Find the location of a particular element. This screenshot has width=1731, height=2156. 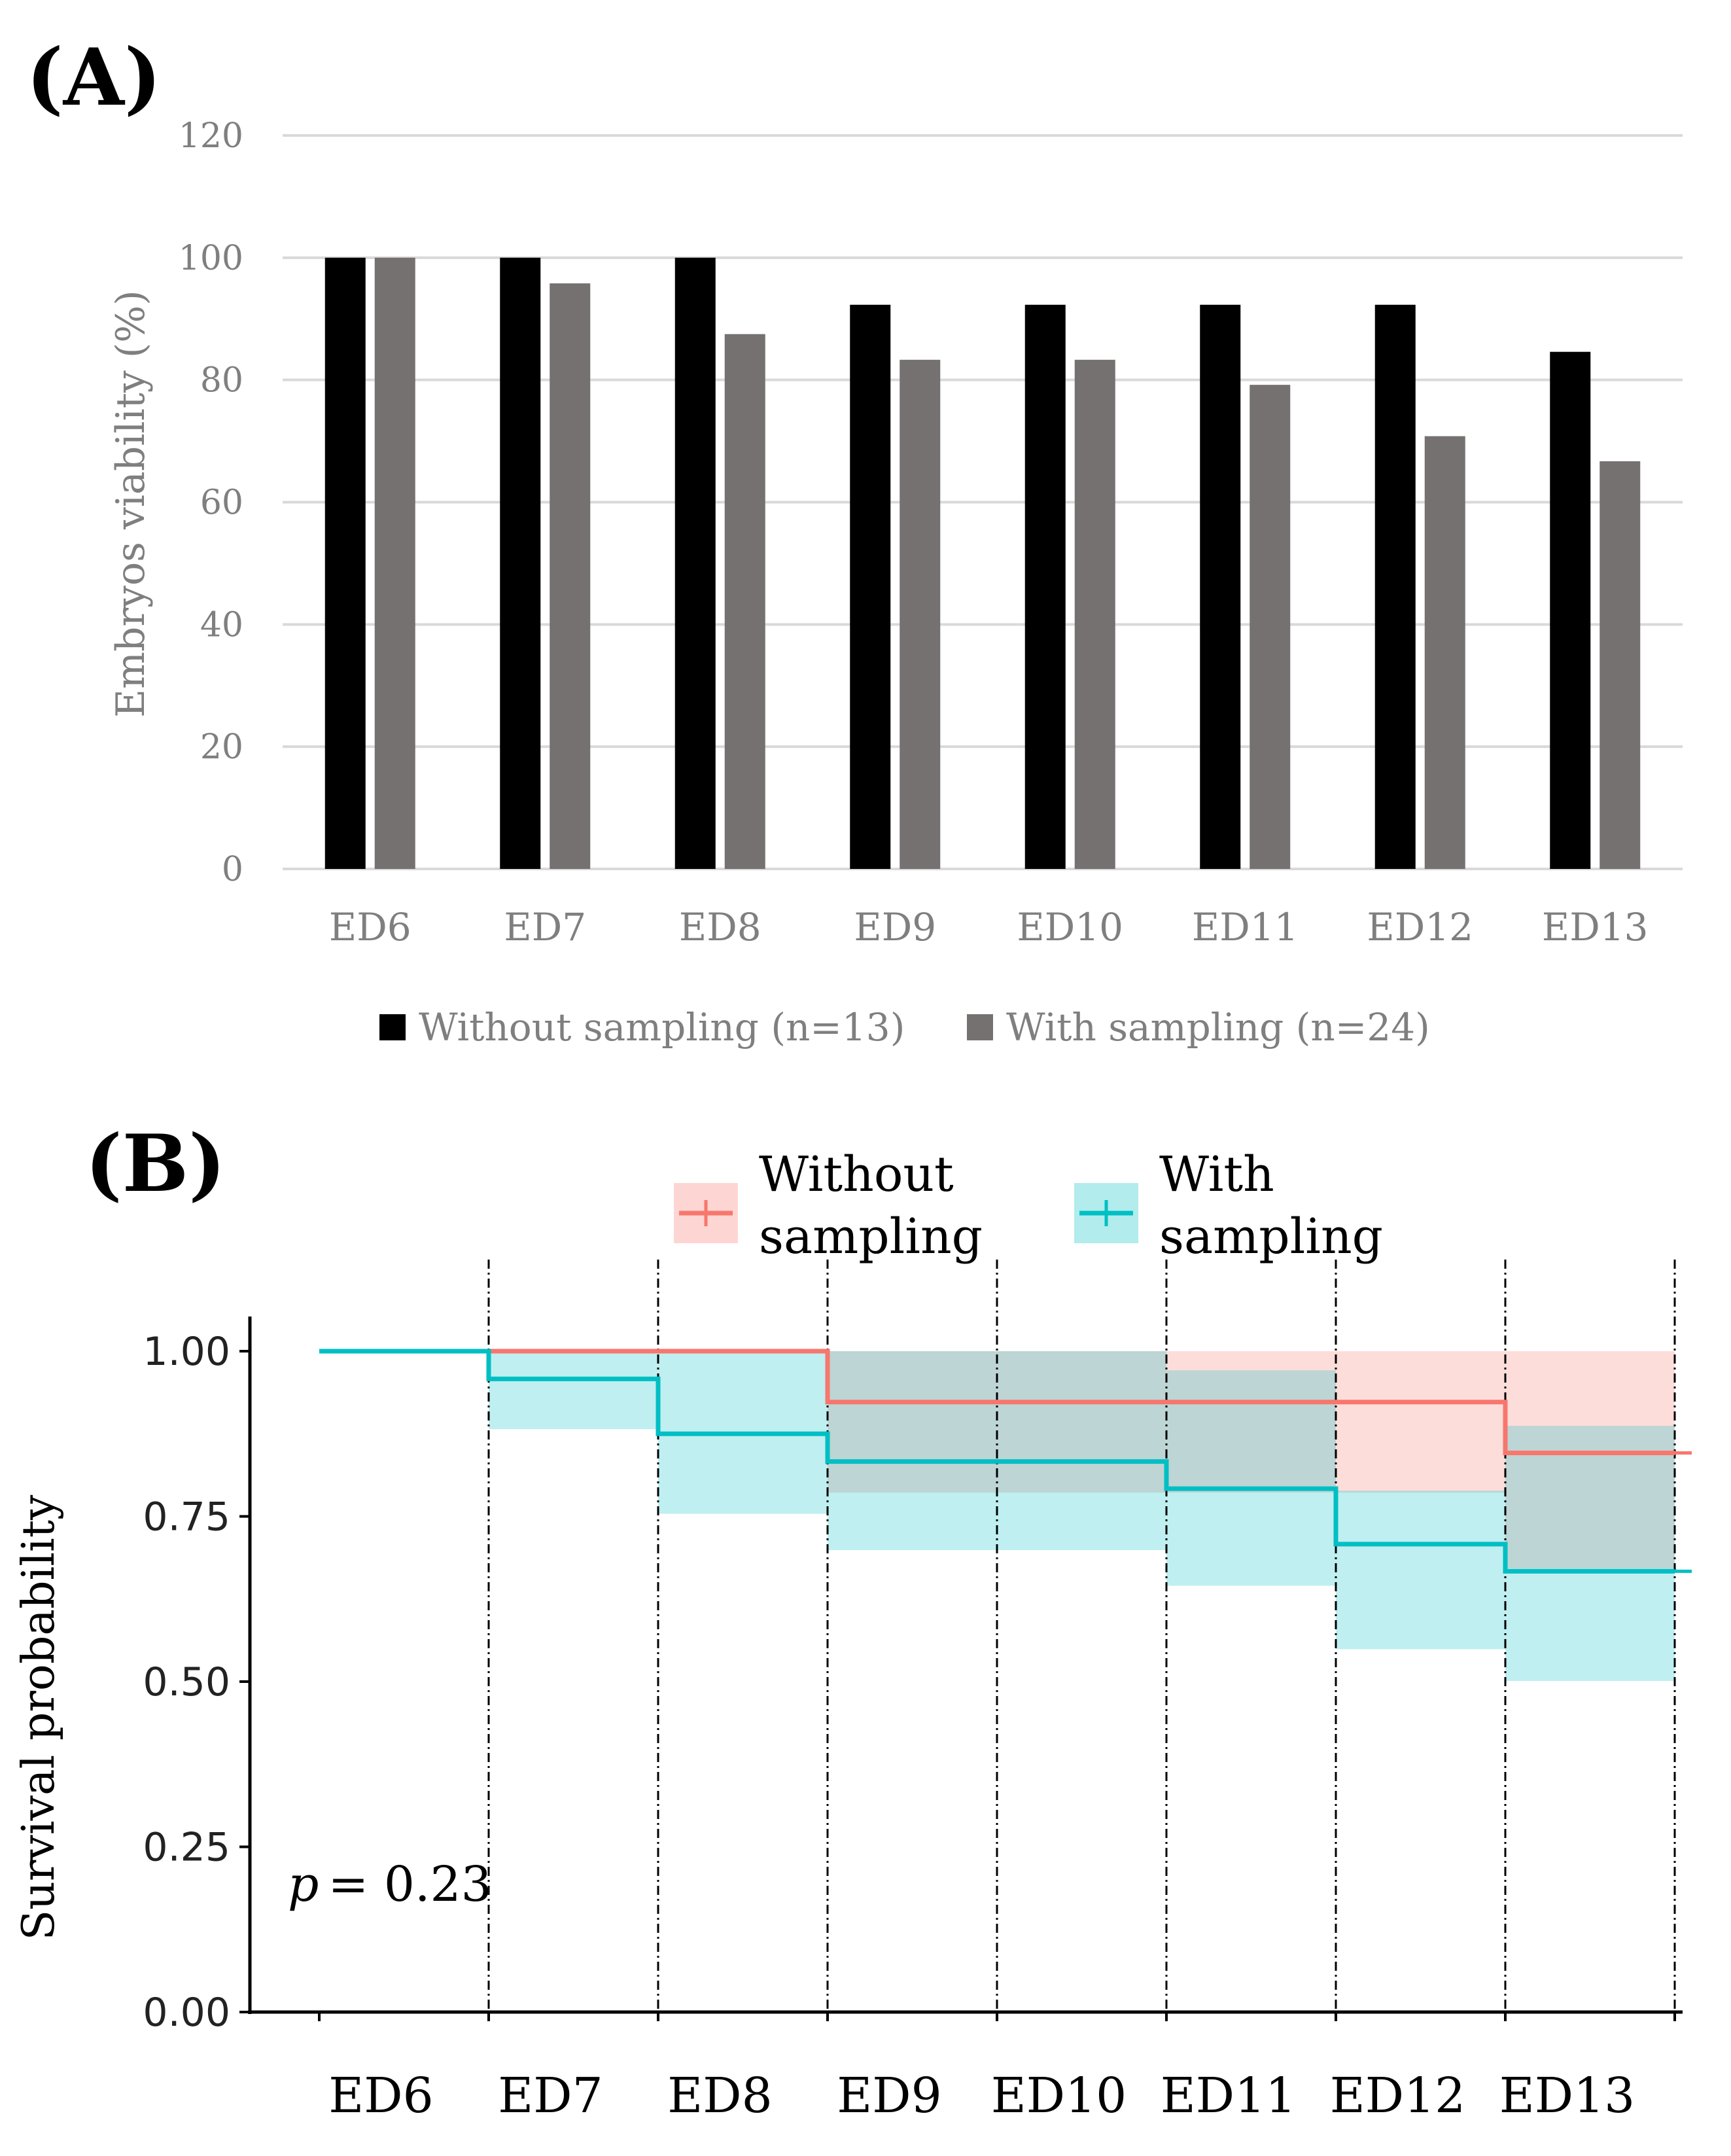

panel-b-categories: ED6 ED7 ED8 ED9 ED10 ED11 ED12 ED13 is located at coordinates (997, 2068).